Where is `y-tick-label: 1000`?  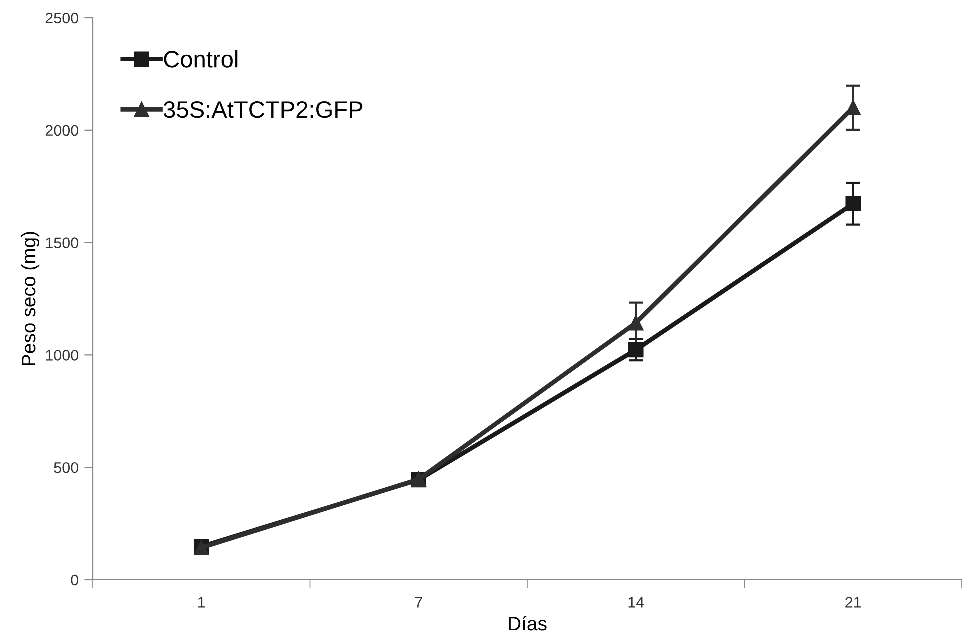
y-tick-label: 1000 is located at coordinates (62, 355).